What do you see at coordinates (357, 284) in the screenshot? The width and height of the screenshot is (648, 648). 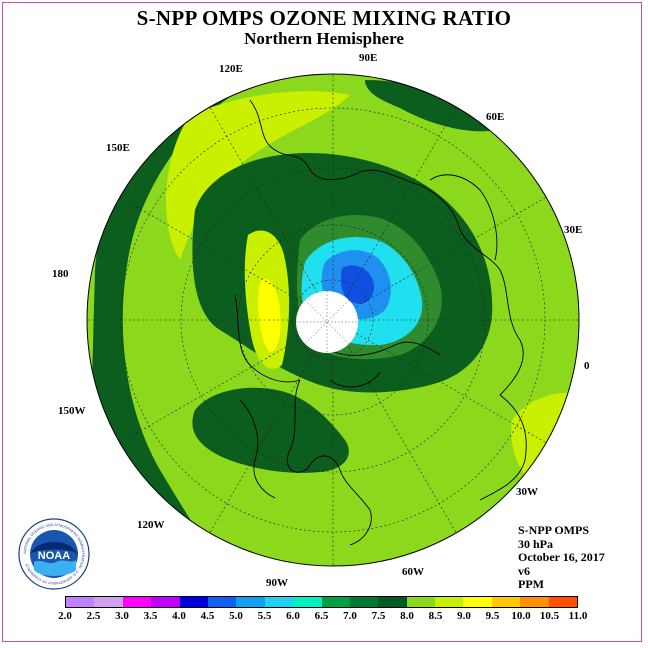 I see `ozone-field-4.5-5` at bounding box center [357, 284].